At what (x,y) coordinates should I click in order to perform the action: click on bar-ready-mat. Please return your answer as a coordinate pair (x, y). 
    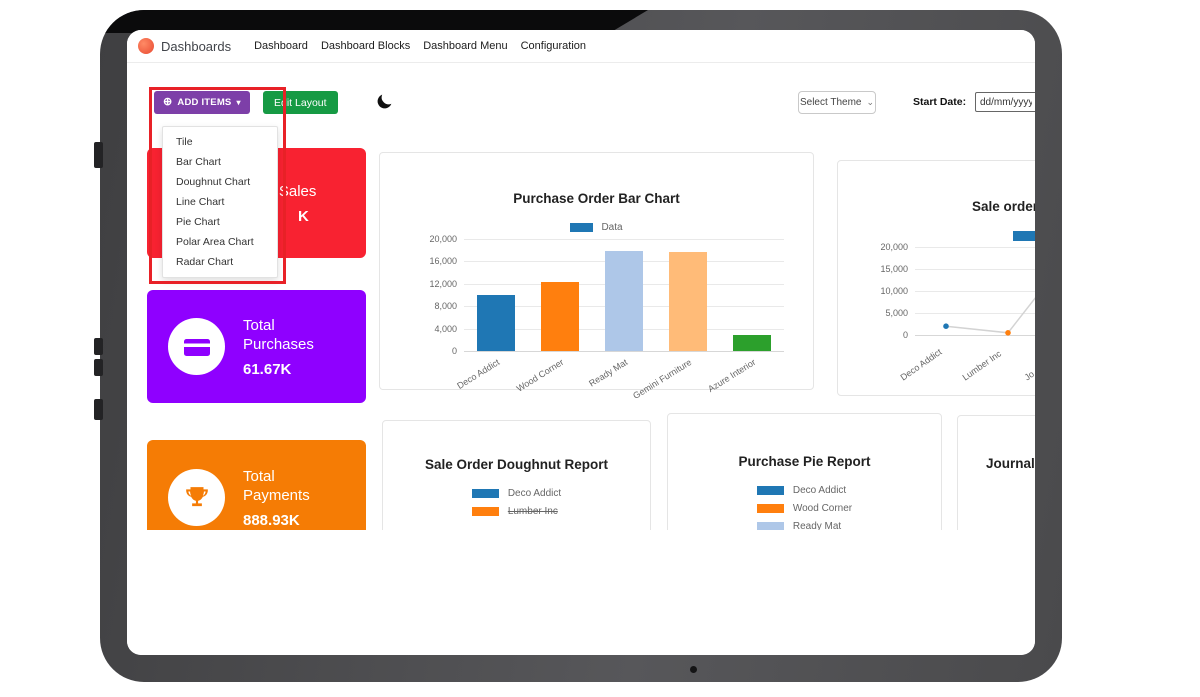
    Looking at the image, I should click on (624, 300).